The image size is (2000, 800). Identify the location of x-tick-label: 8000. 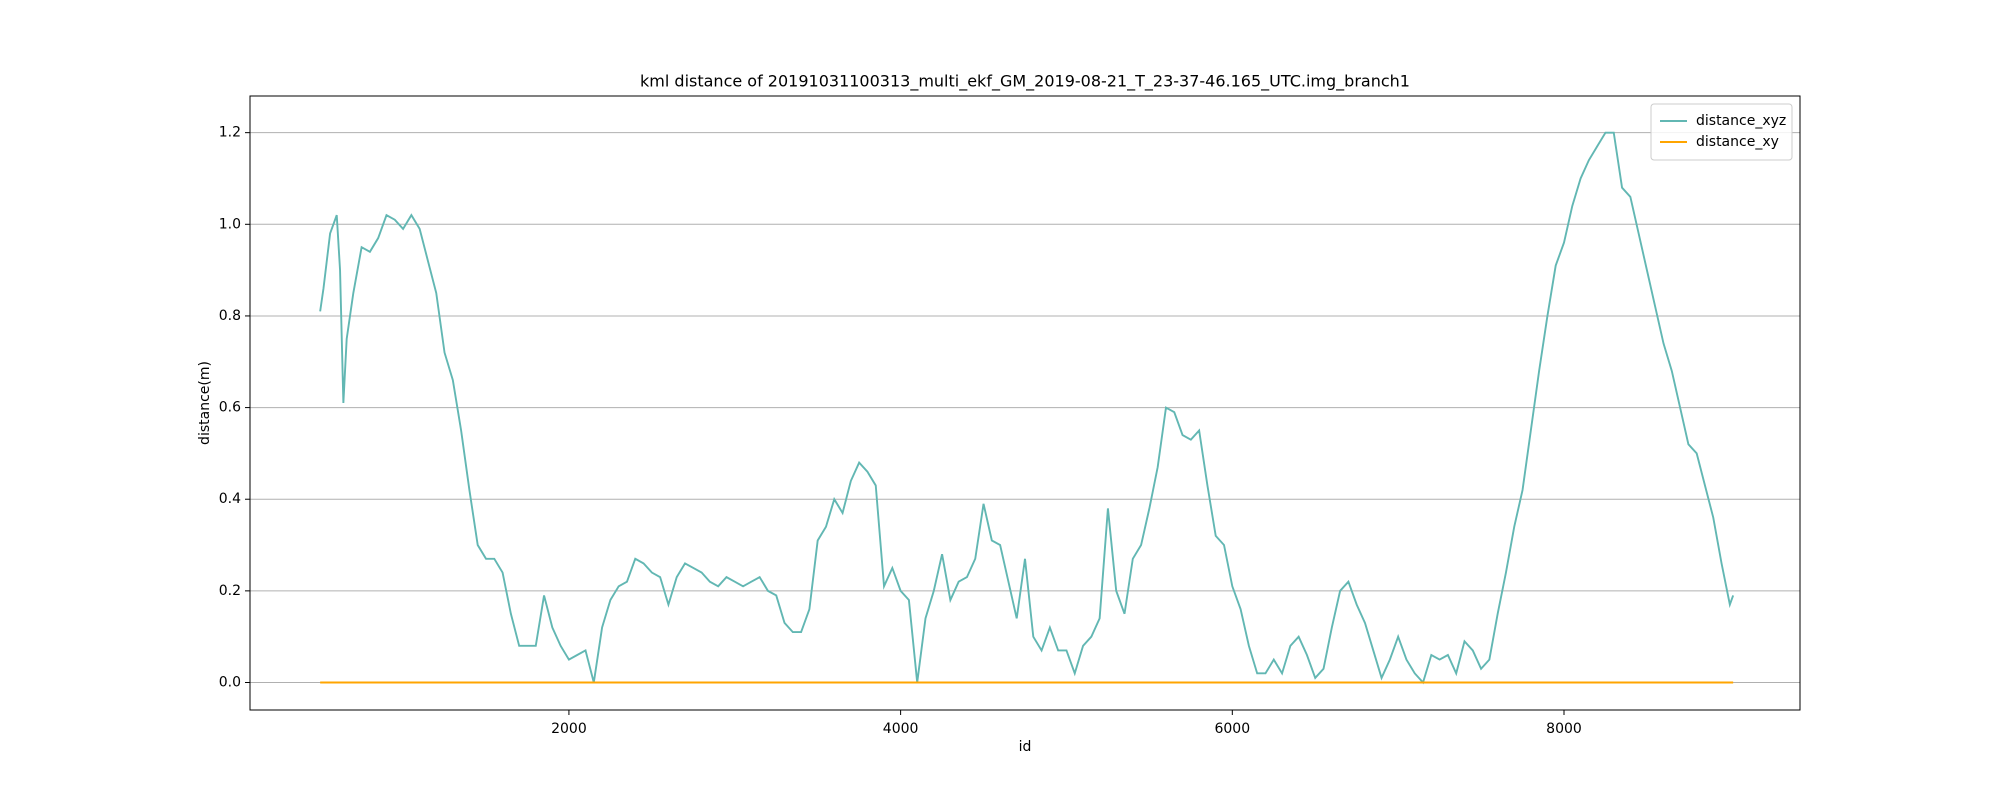
(1564, 729).